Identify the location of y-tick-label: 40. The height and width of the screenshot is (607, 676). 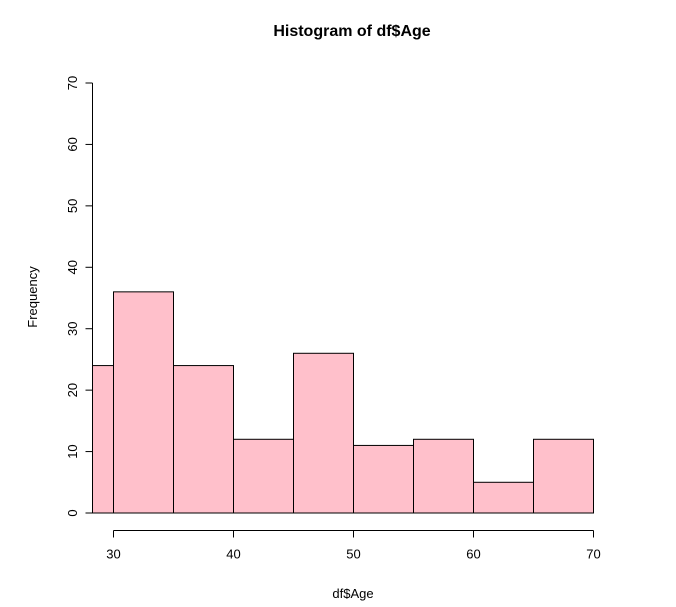
(72, 267).